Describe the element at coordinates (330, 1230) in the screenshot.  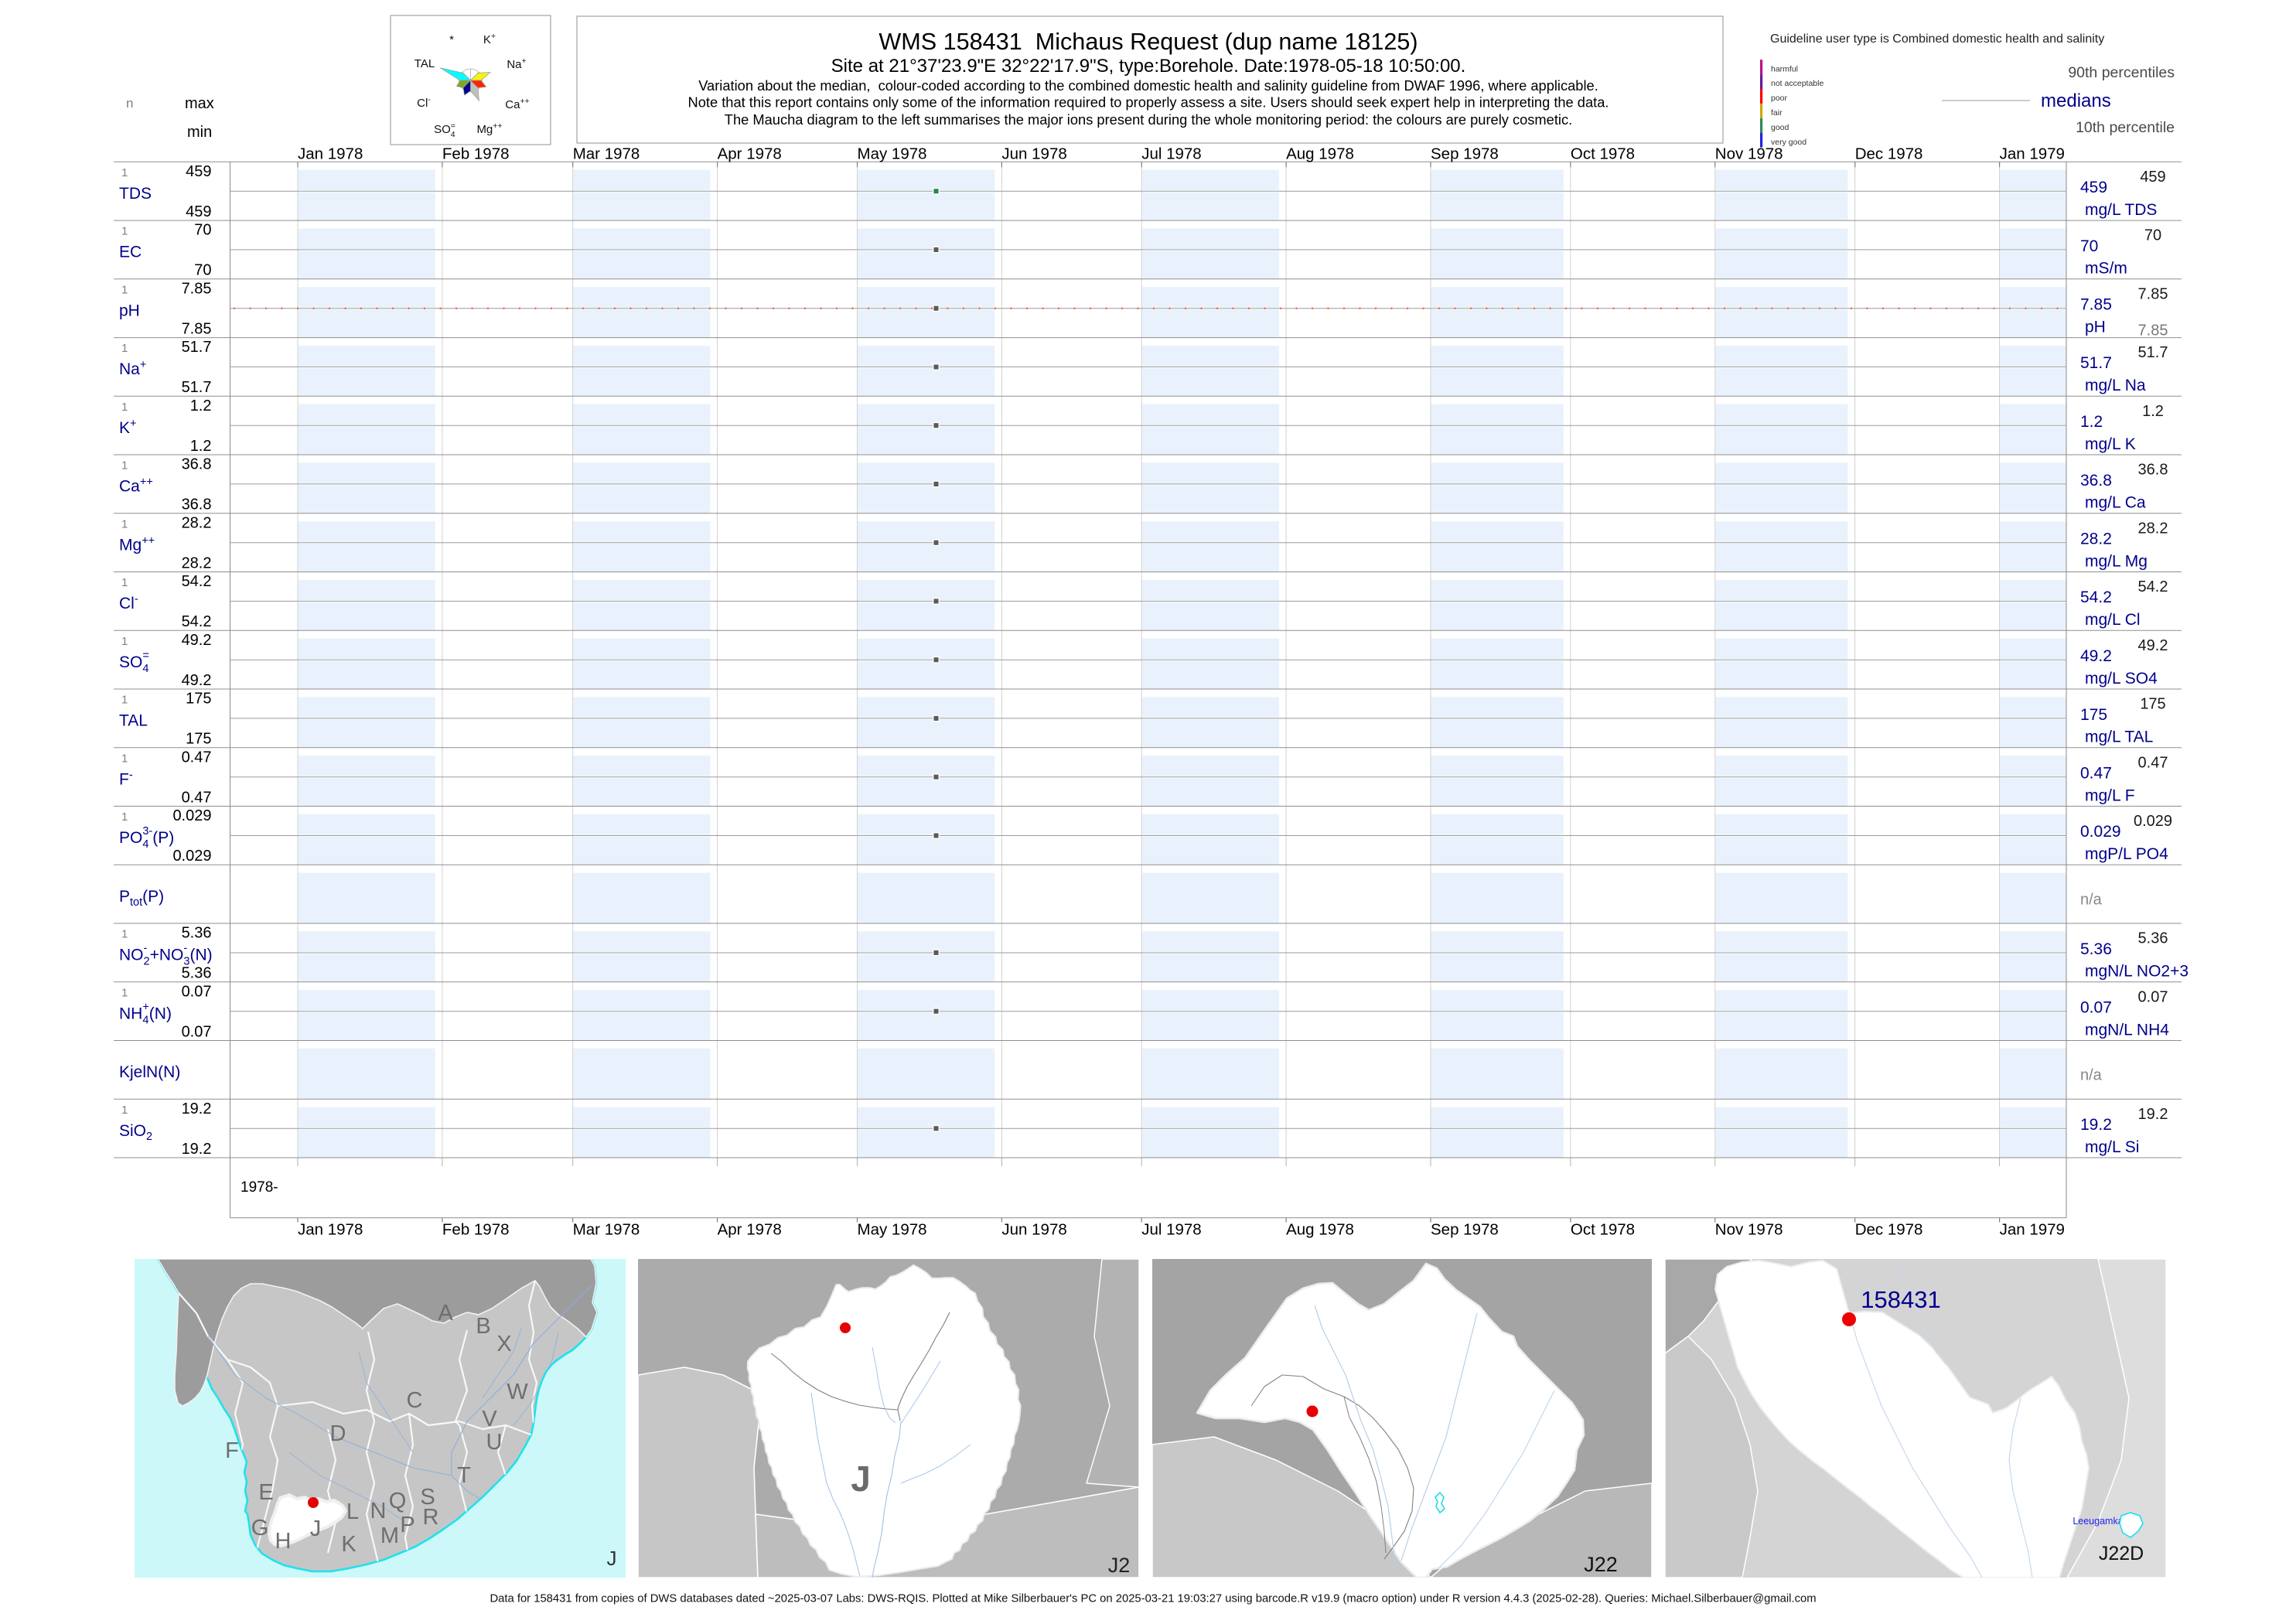
I see `svg-text: Jan 1978` at that location.